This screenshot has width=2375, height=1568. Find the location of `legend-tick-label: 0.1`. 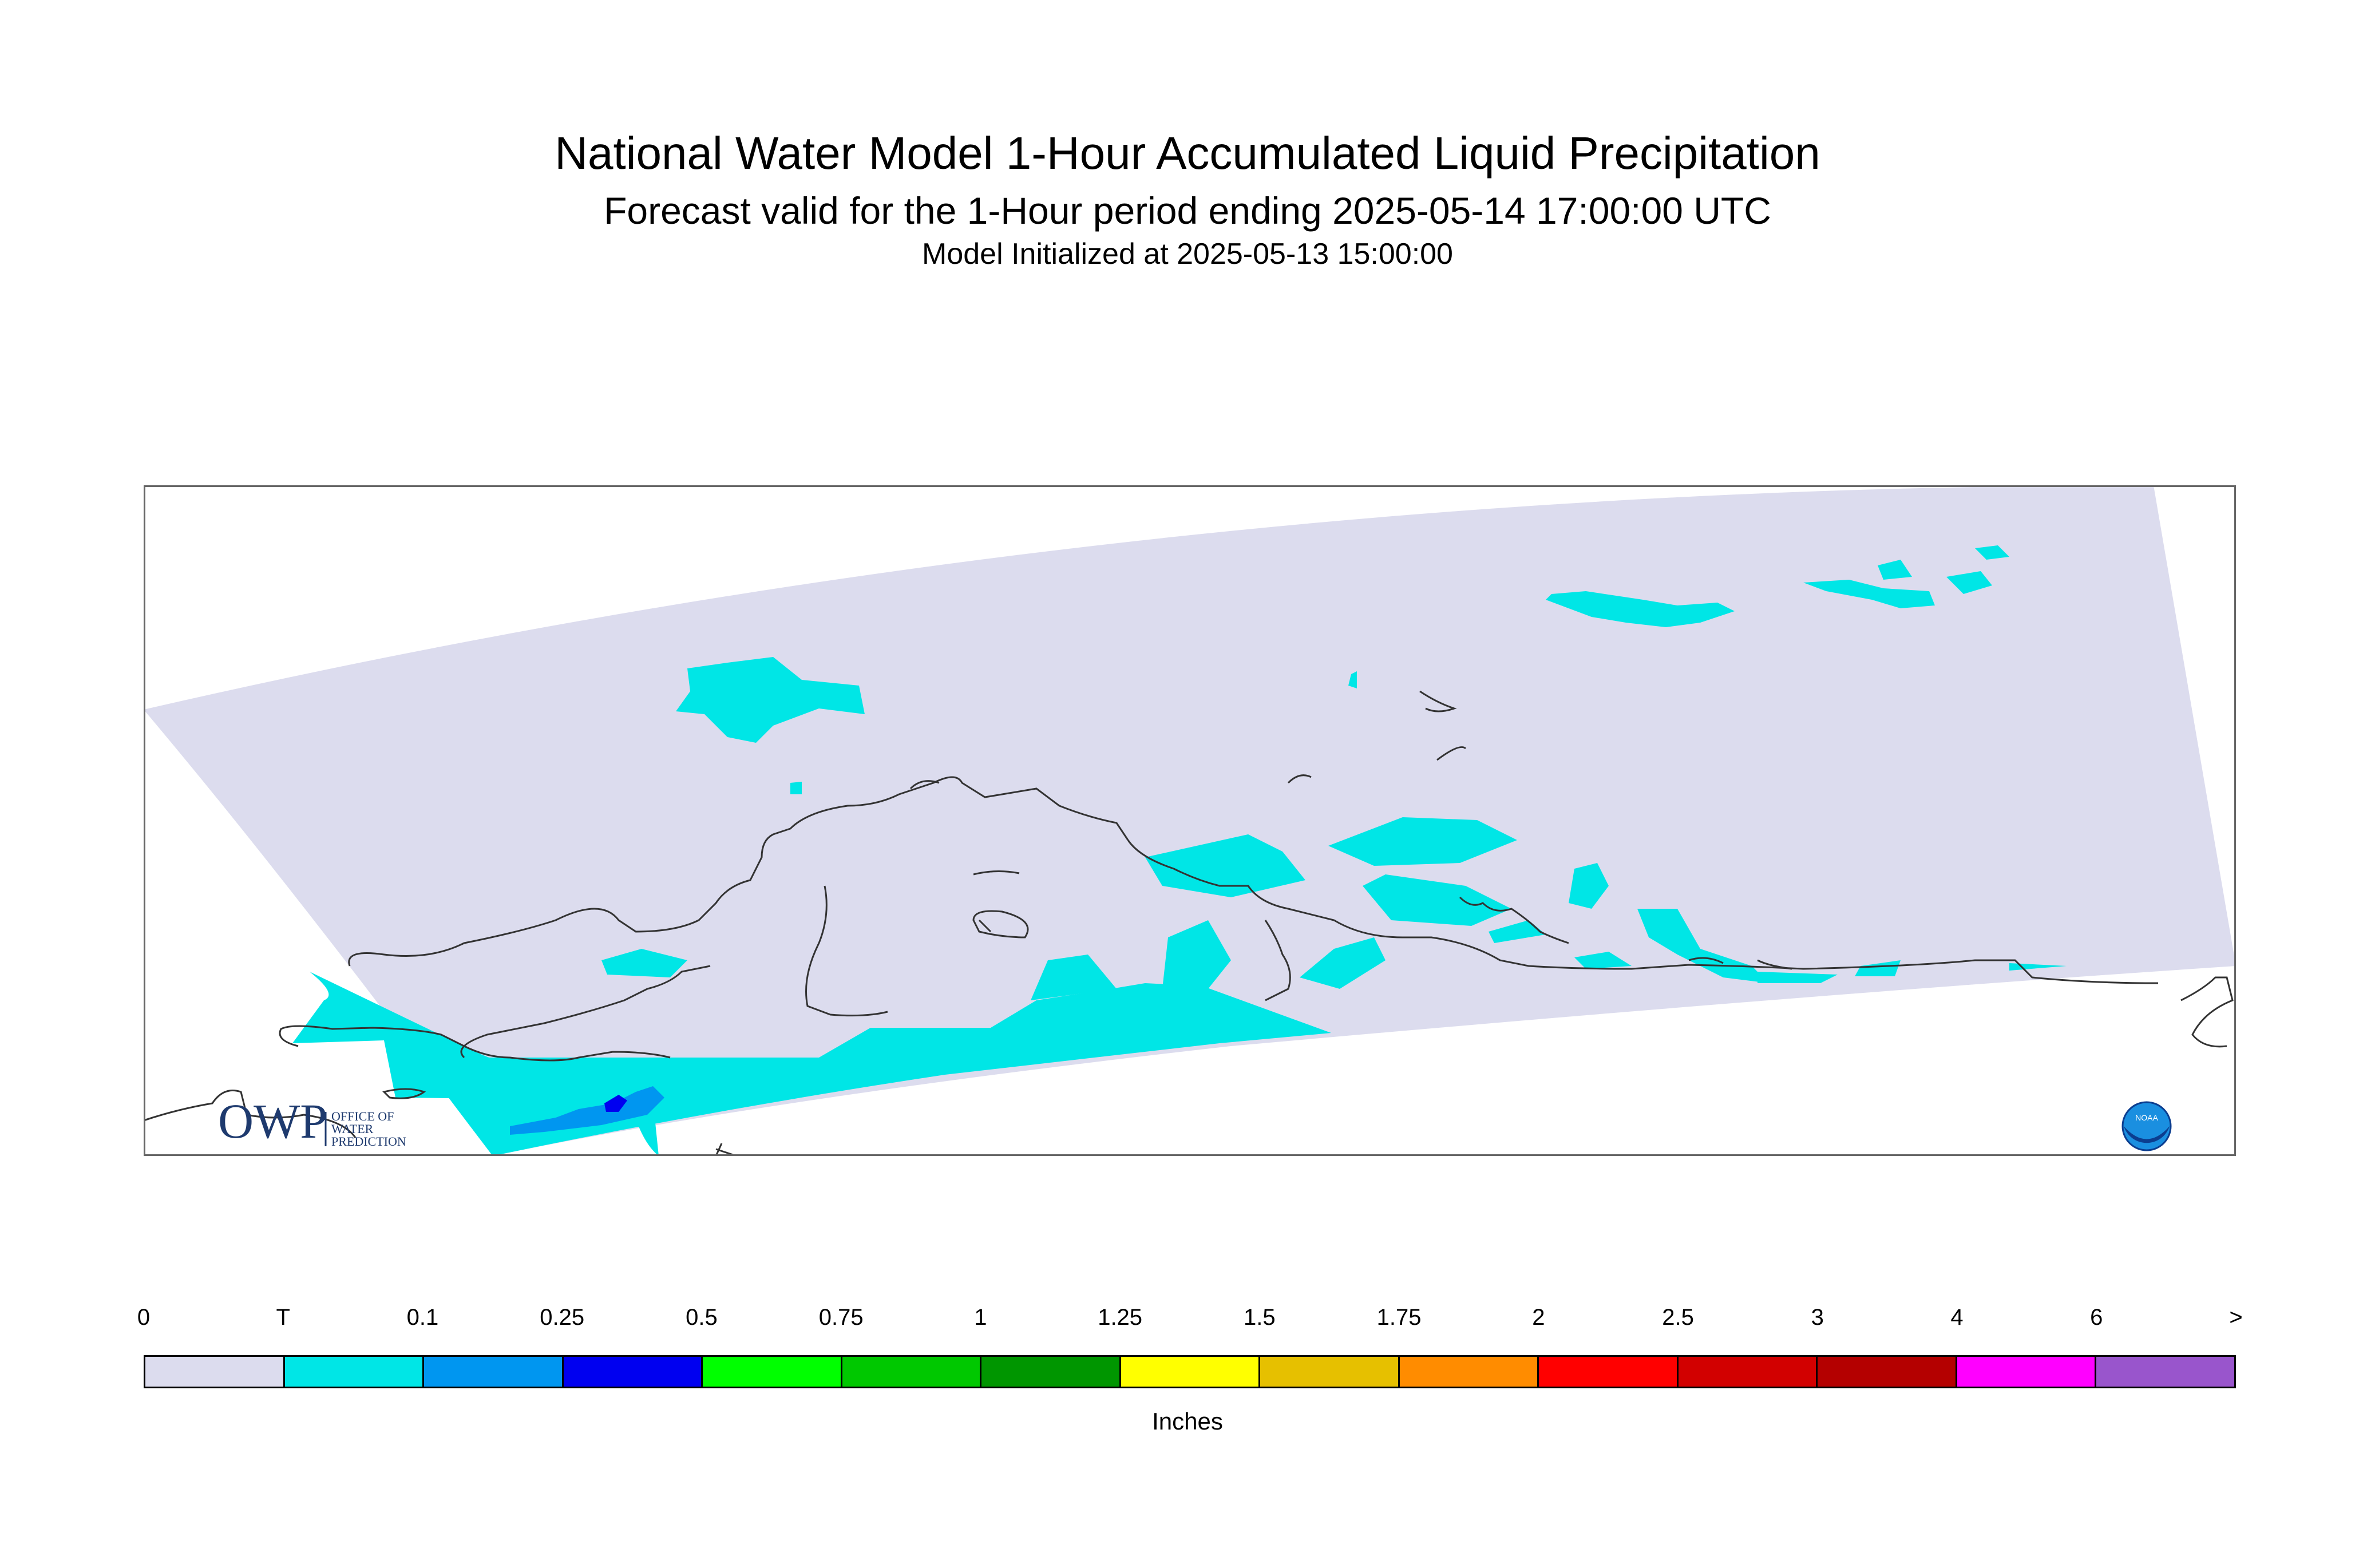

legend-tick-label: 0.1 is located at coordinates (423, 1317).